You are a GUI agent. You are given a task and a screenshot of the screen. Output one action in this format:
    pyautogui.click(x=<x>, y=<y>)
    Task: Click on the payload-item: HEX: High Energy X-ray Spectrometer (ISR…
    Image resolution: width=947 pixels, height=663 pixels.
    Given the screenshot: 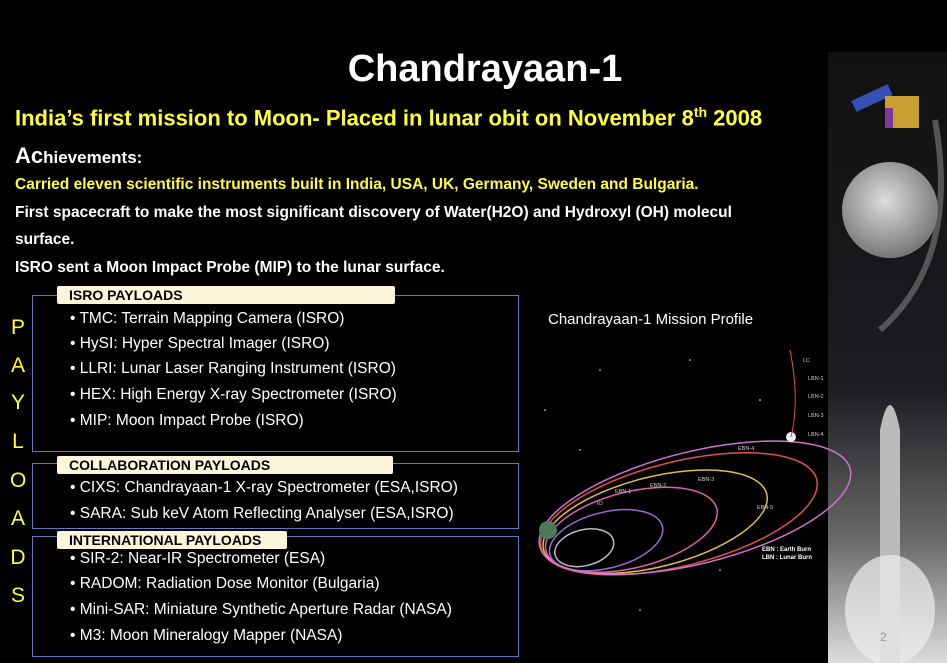 What is the action you would take?
    pyautogui.click(x=233, y=395)
    